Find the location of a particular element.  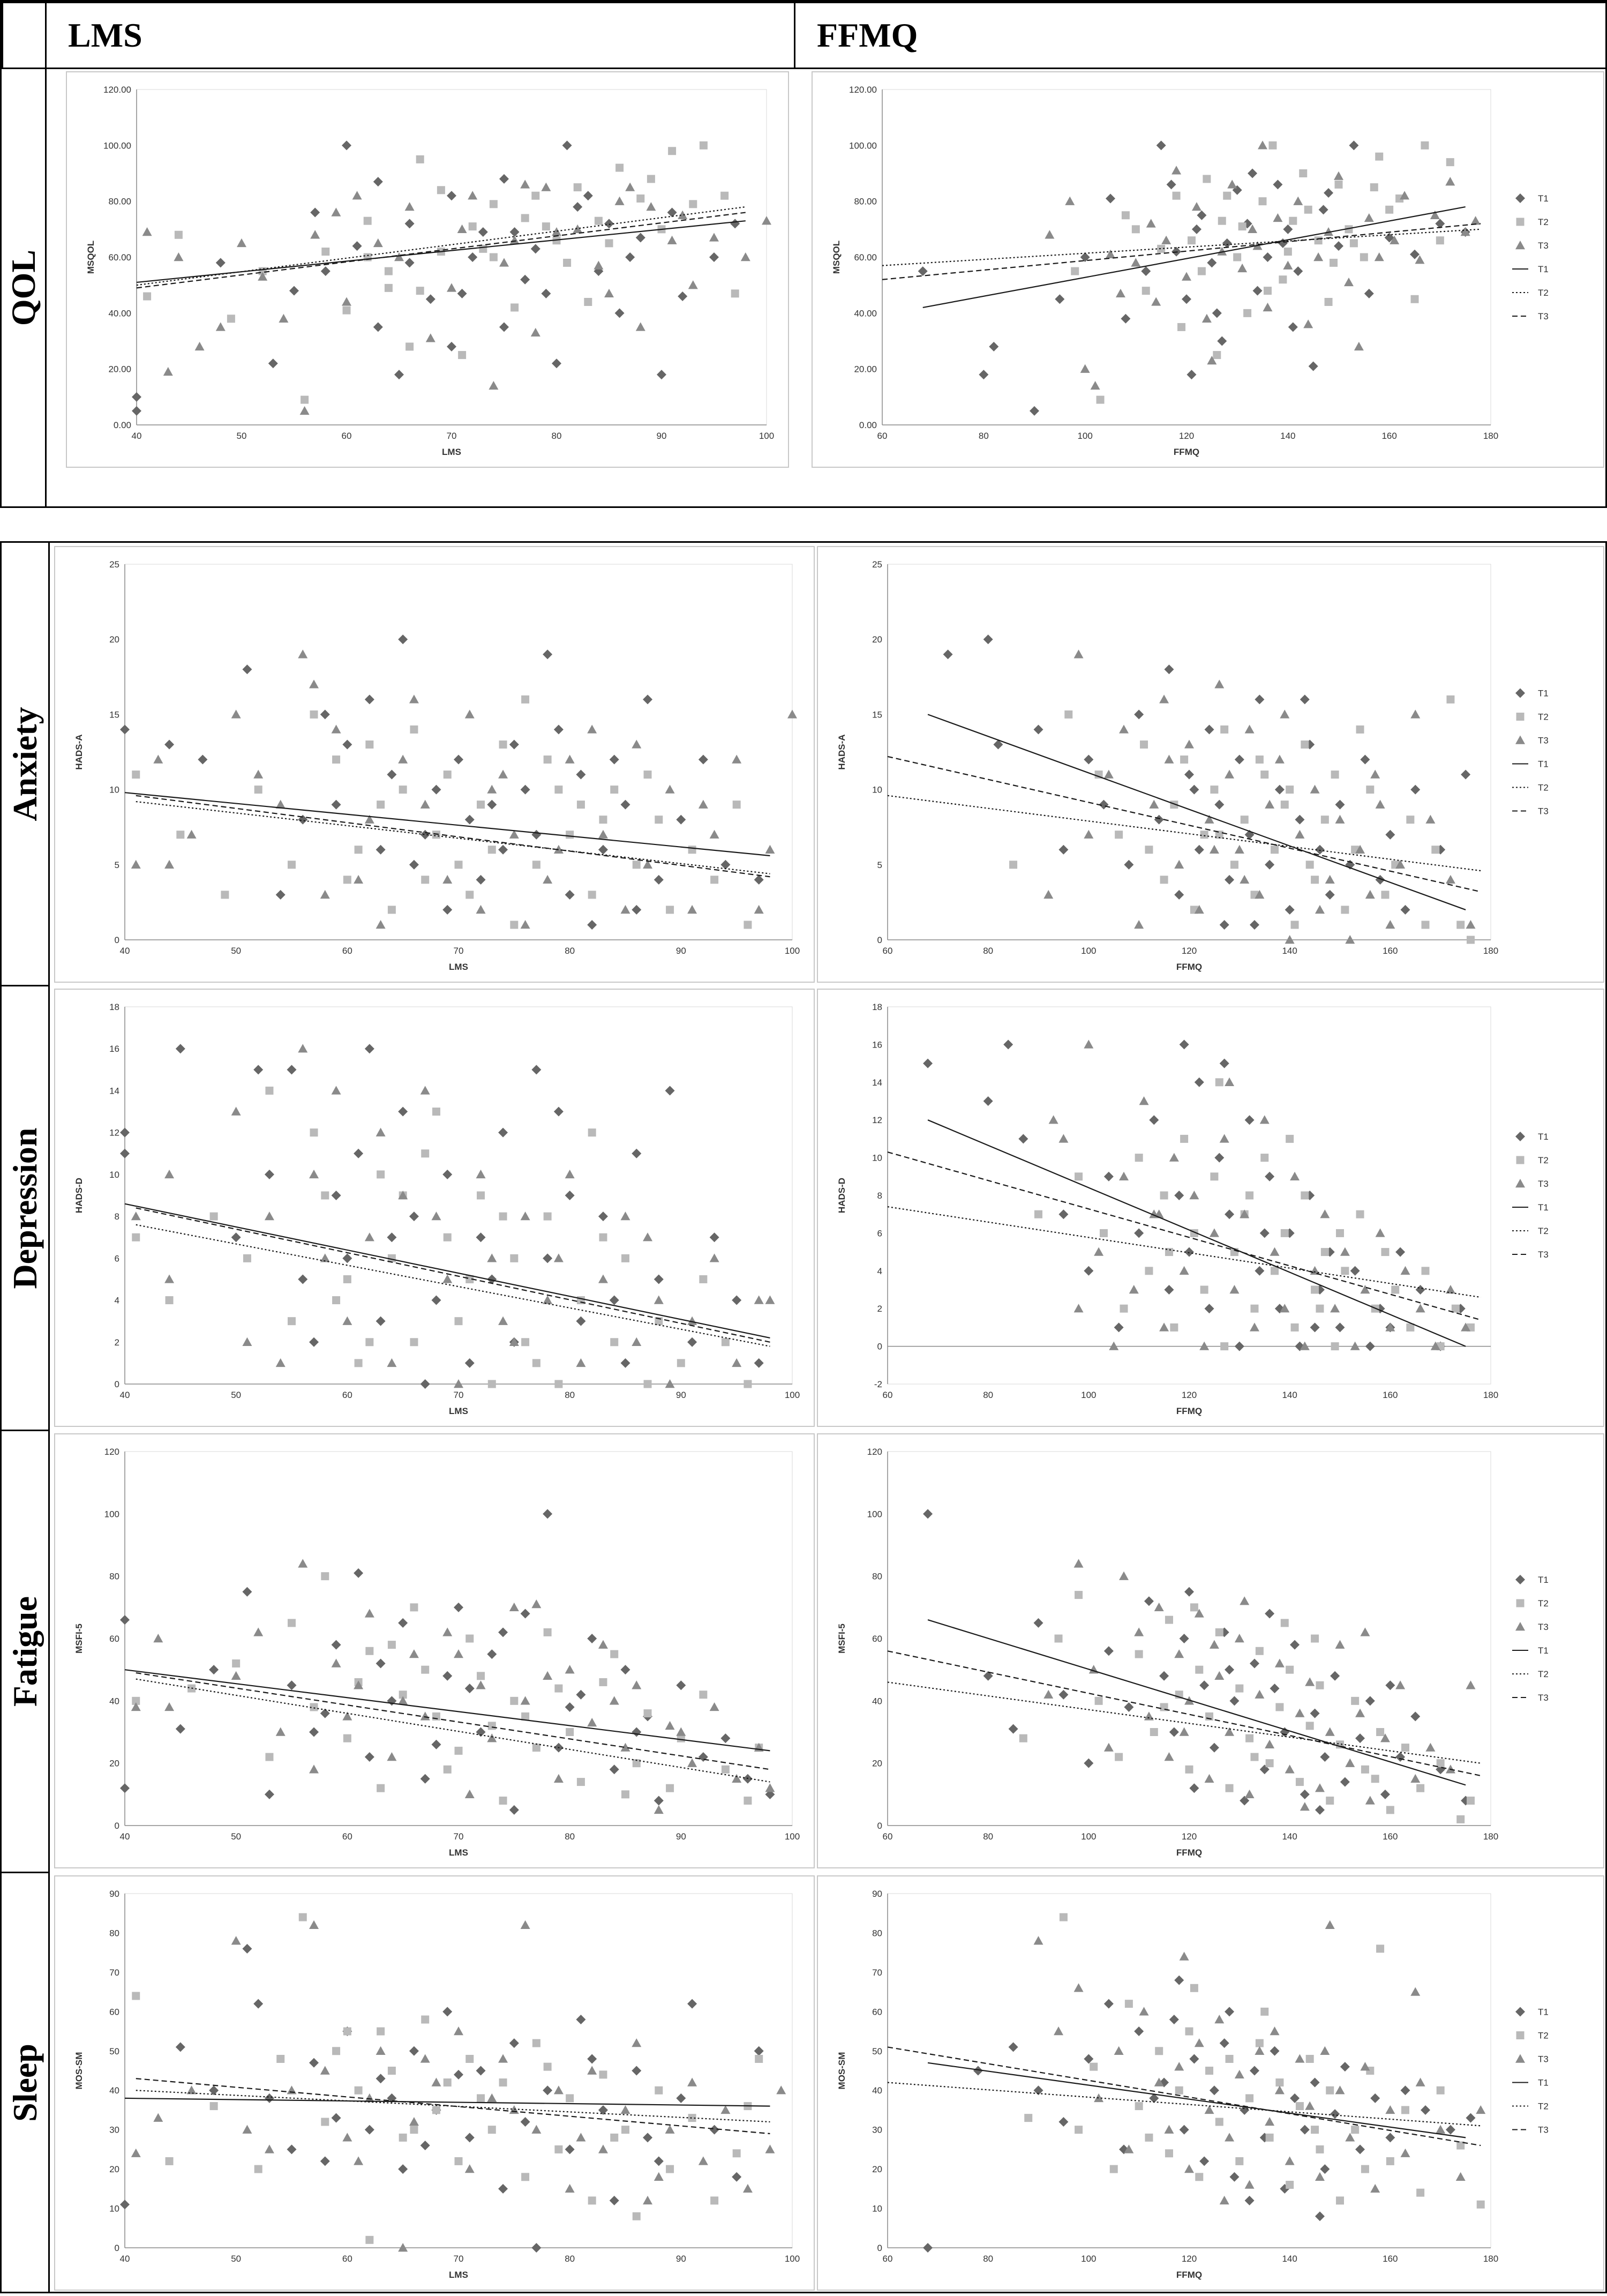

series-t2 is located at coordinates (447, 1689).